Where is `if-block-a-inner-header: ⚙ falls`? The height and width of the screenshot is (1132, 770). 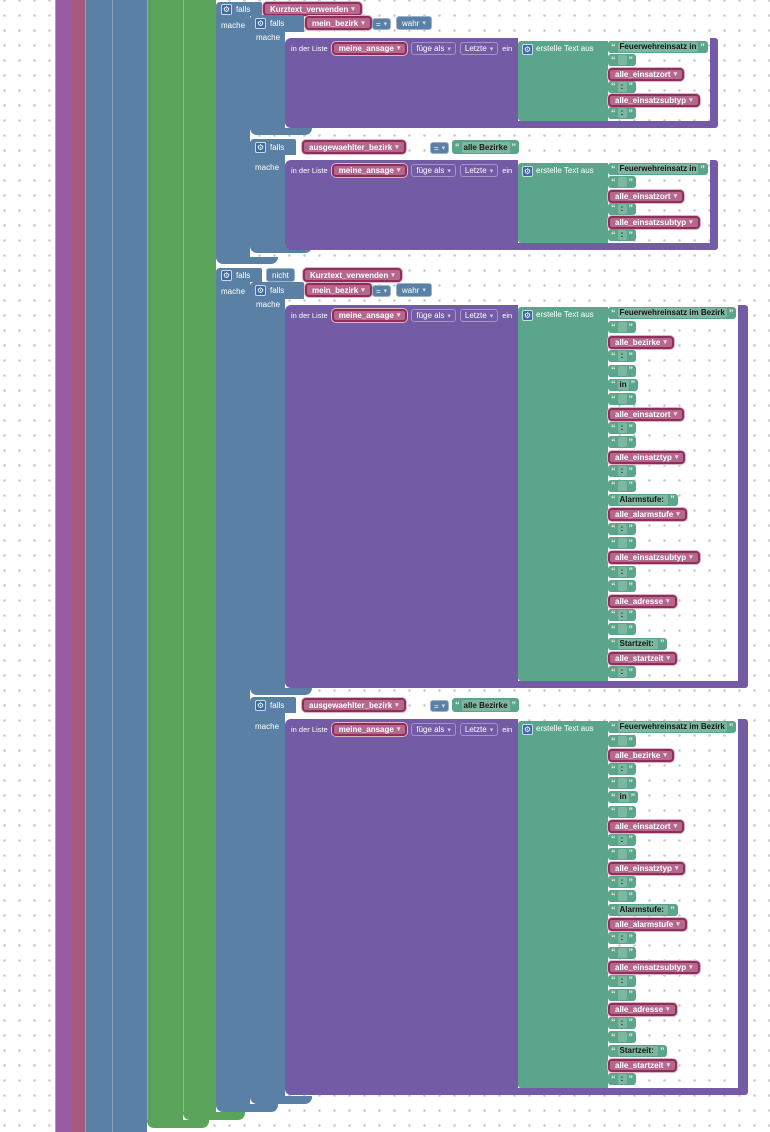
if-block-a-inner-header: ⚙ falls is located at coordinates (277, 23).